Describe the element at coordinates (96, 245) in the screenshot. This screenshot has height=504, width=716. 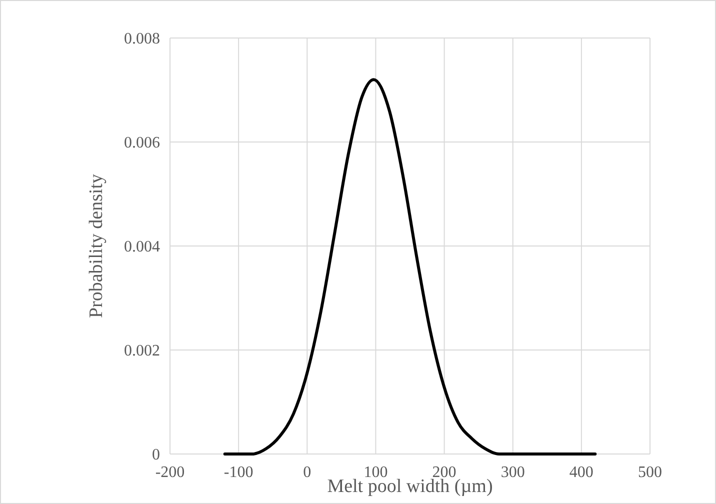
I see `y-axis-title: Probability density` at that location.